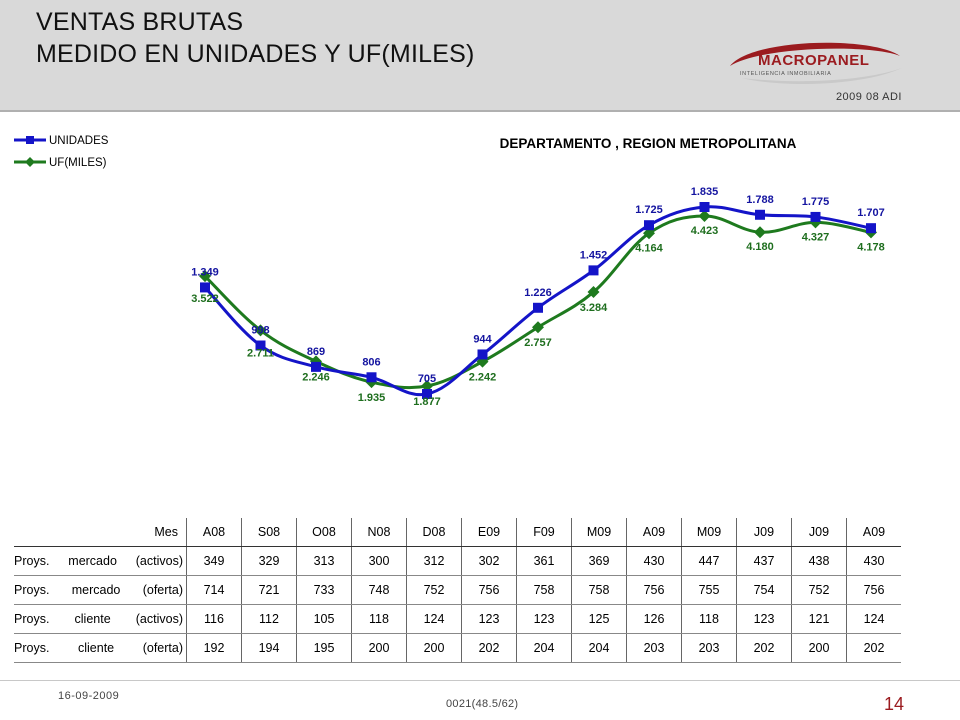 The height and width of the screenshot is (720, 960). I want to click on macropanel-logo, so click(816, 63).